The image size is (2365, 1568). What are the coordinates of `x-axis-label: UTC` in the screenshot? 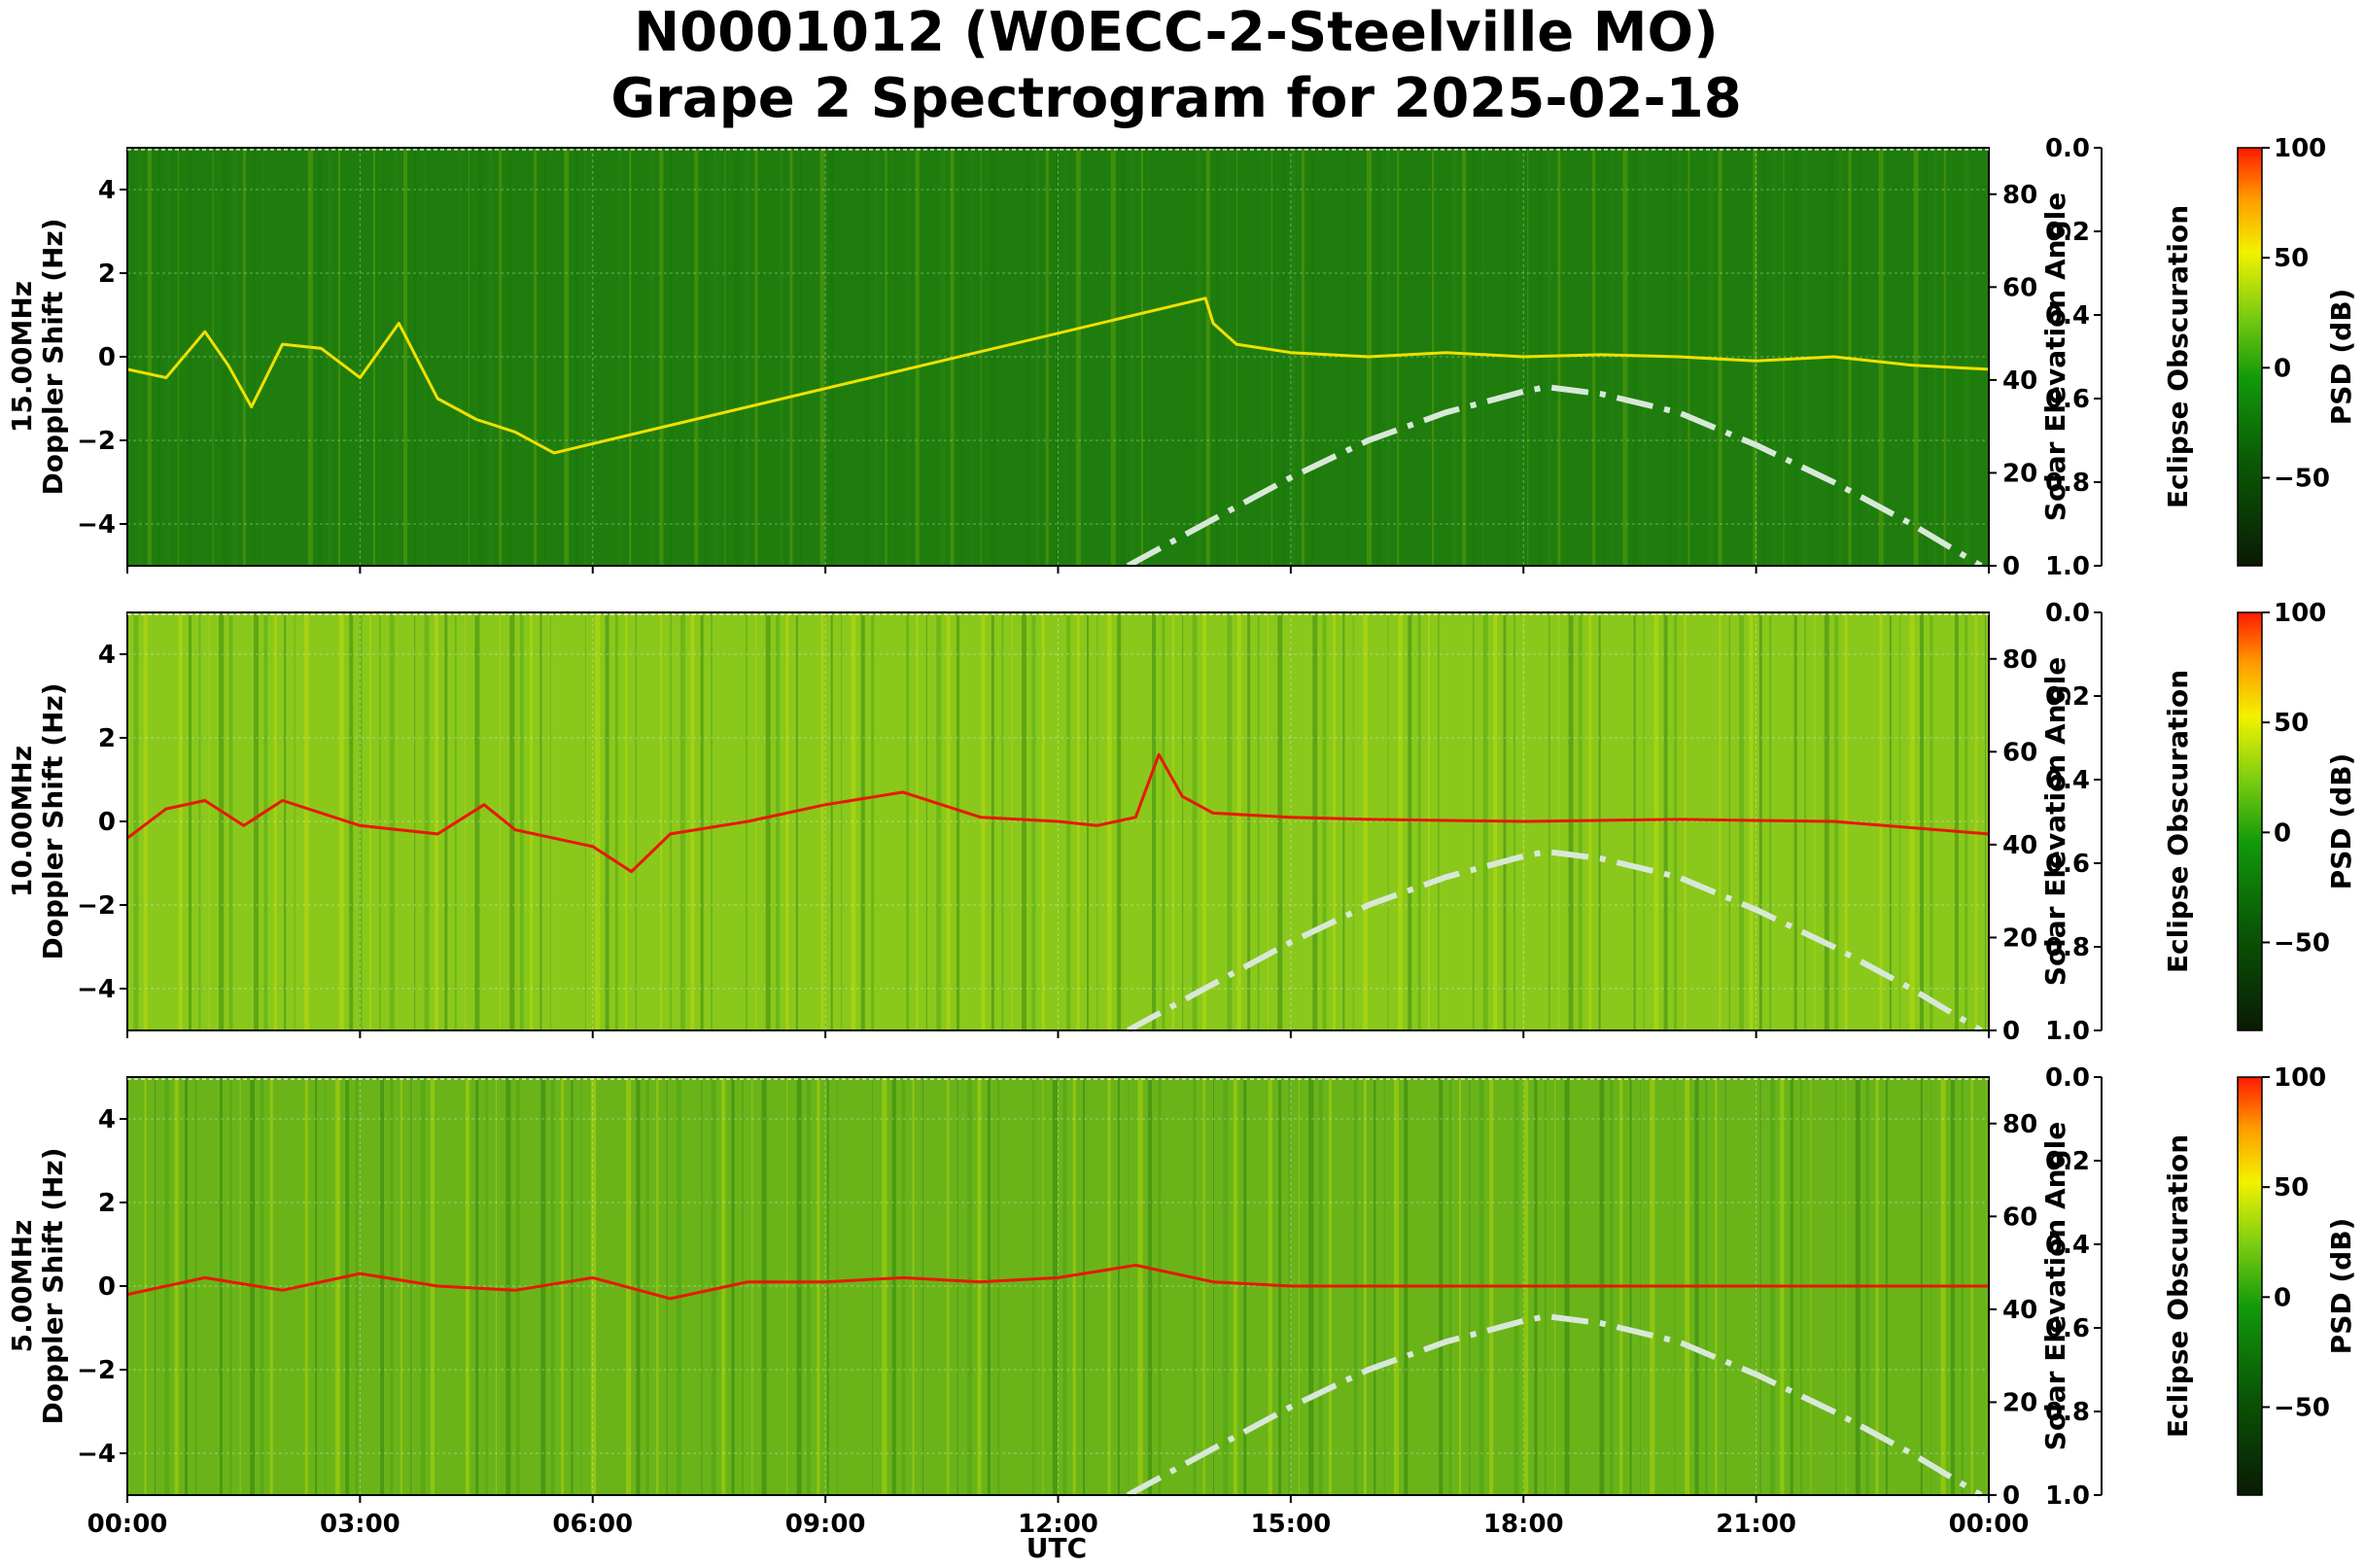 It's located at (1056, 1548).